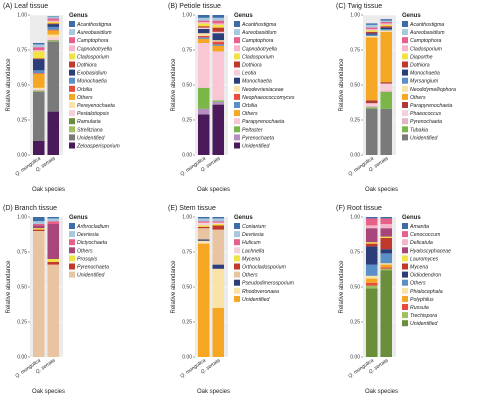  I want to click on bar-segment-diaporthe, so click(386, 25).